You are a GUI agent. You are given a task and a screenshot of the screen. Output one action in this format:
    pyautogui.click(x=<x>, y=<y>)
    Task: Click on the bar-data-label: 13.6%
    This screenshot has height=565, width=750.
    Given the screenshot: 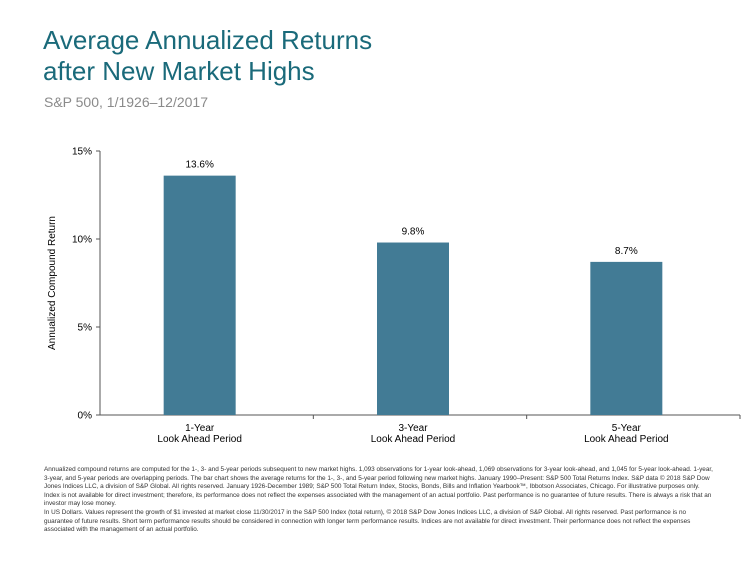 What is the action you would take?
    pyautogui.click(x=199, y=165)
    